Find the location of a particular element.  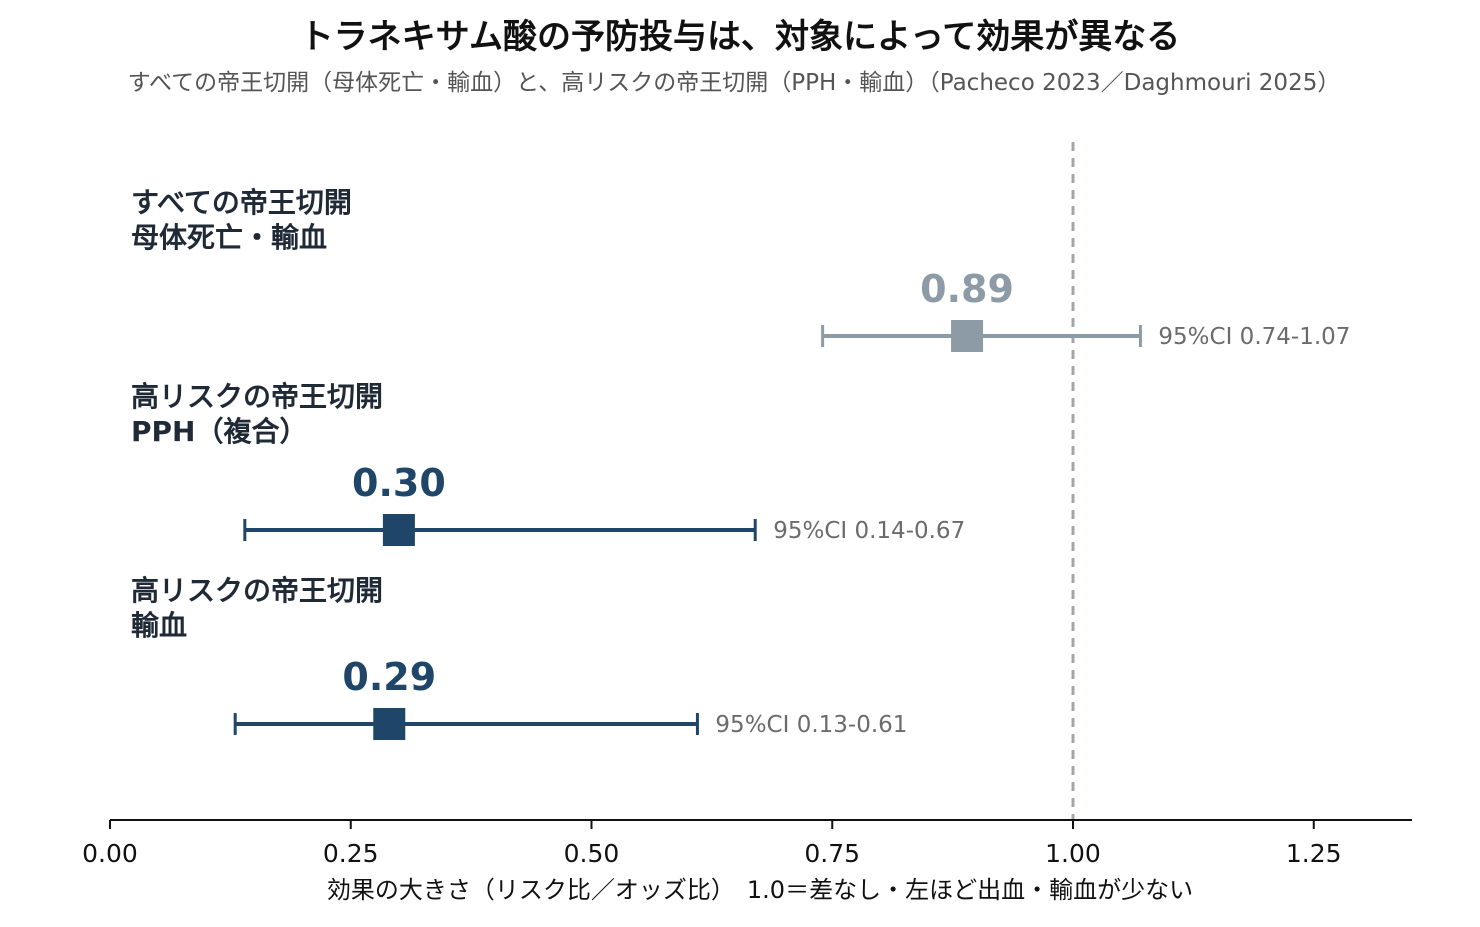

row-label-0-1: 母体死亡・輸血 is located at coordinates (229, 237).